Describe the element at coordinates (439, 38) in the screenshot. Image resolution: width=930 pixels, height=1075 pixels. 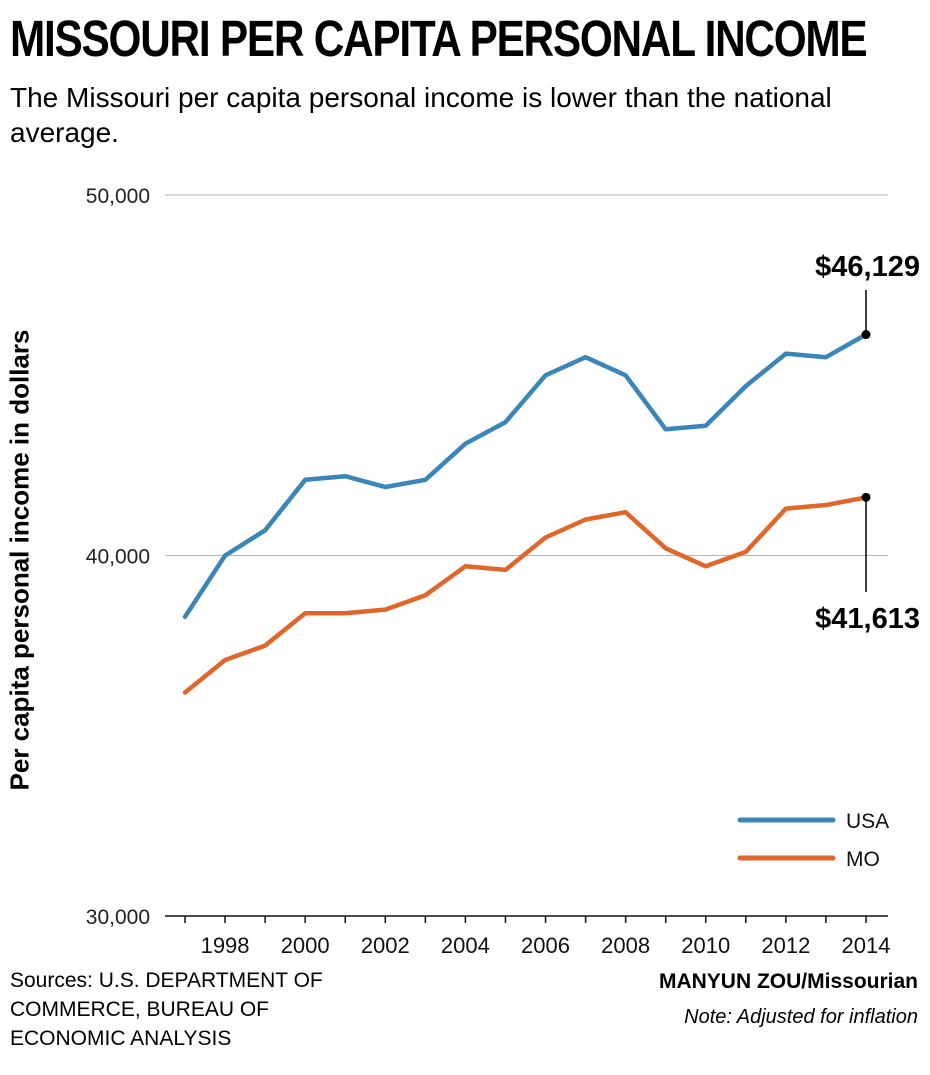
I see `chart-title: MISSOURI PER CAPITA PERSONAL INCOME` at that location.